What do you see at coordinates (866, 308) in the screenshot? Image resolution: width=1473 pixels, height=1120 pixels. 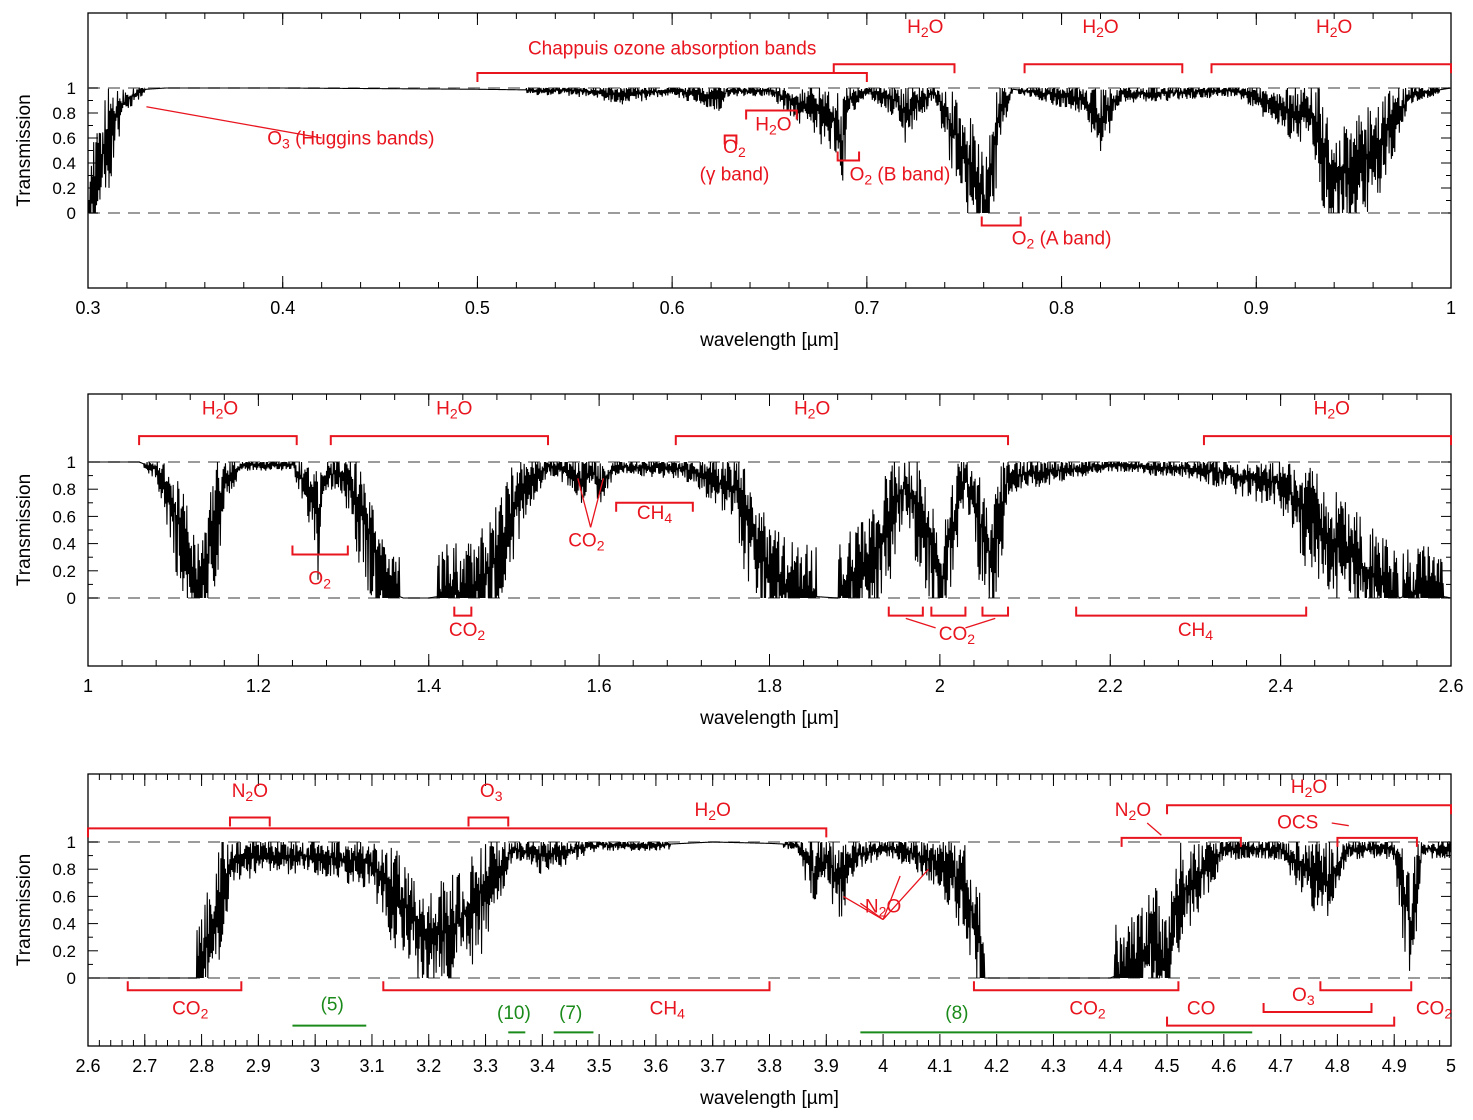 I see `x-tick-label: 0.7` at bounding box center [866, 308].